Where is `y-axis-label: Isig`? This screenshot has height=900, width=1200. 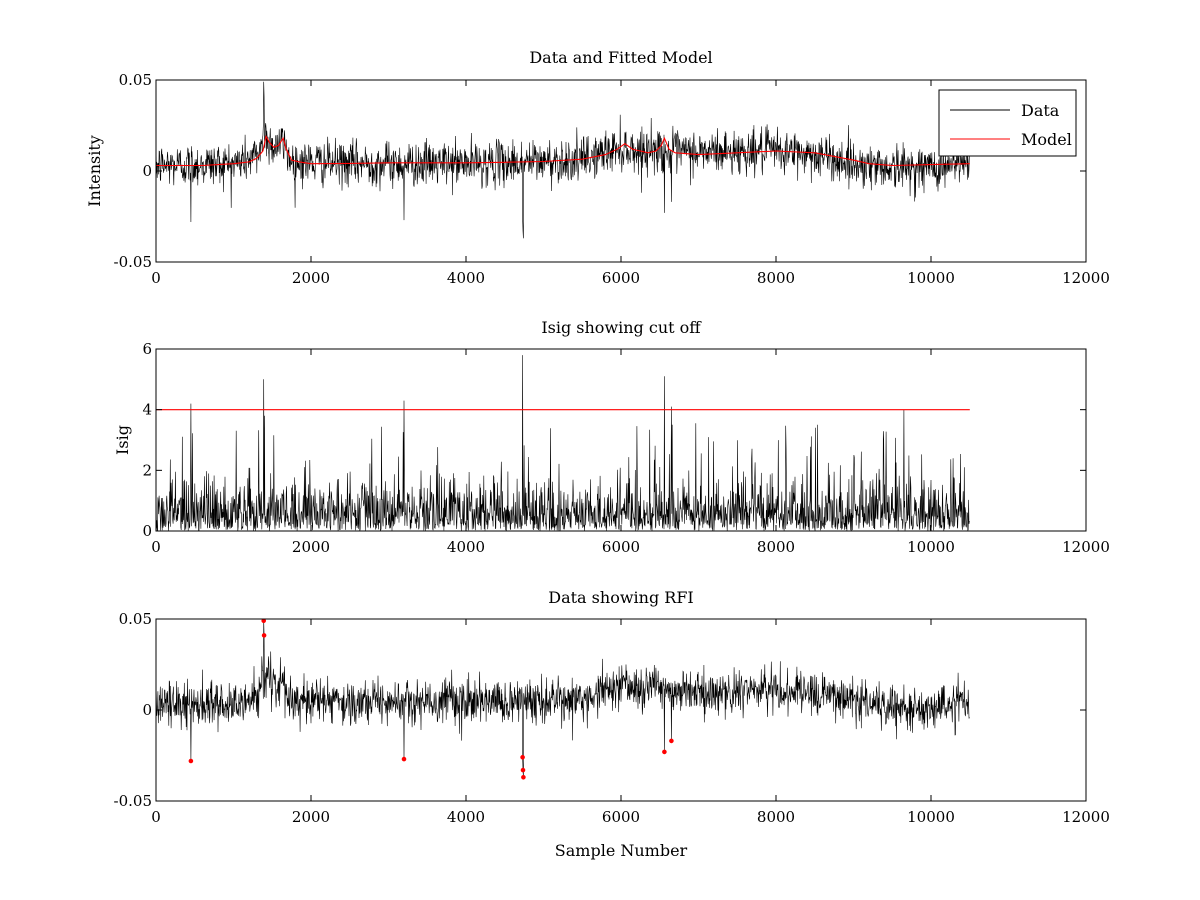
y-axis-label: Isig is located at coordinates (122, 440).